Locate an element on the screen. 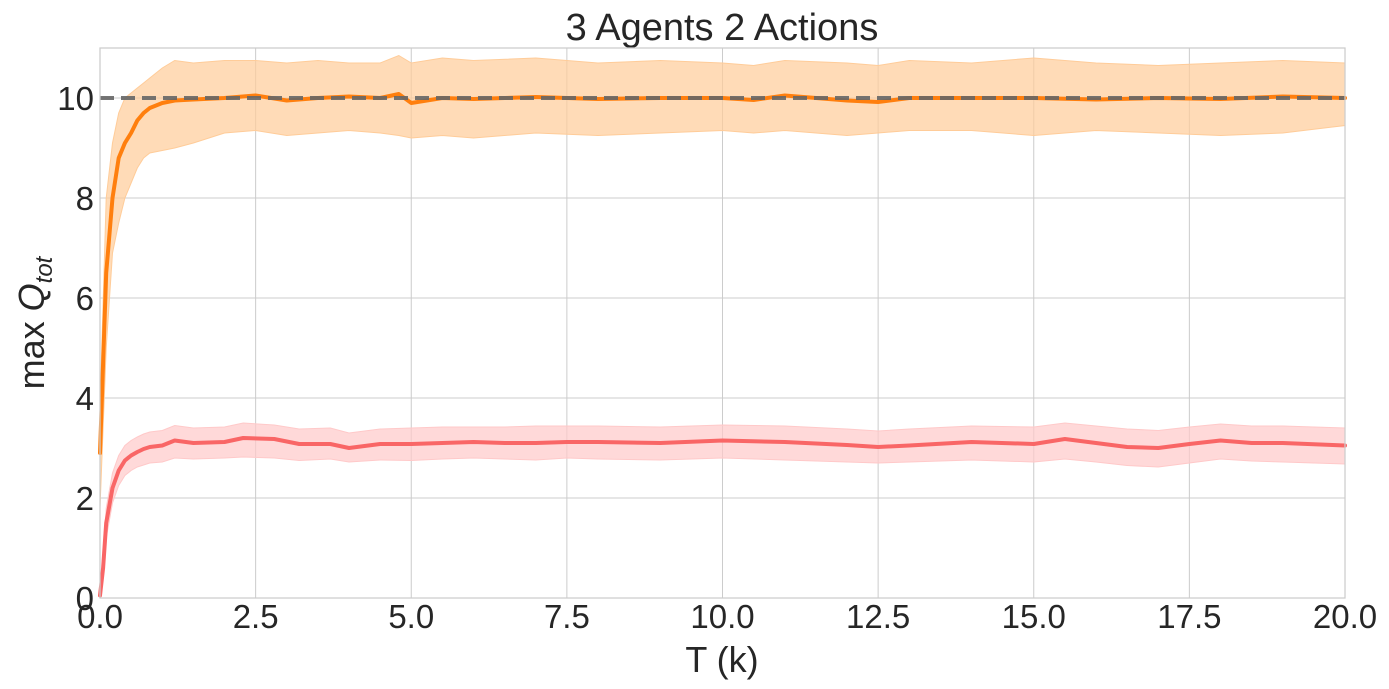 Image resolution: width=1389 pixels, height=689 pixels. y-tick-label: 6 is located at coordinates (85, 298).